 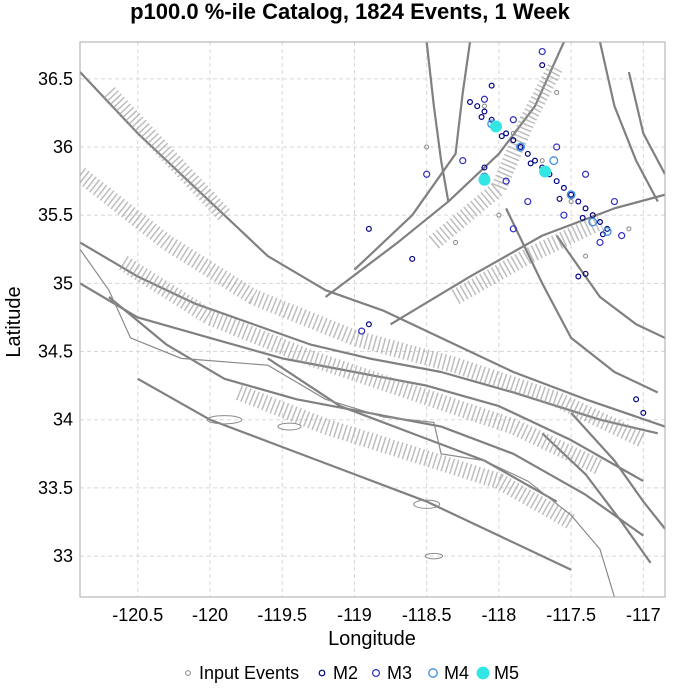 What do you see at coordinates (63, 556) in the screenshot?
I see `y-tick-label: 33` at bounding box center [63, 556].